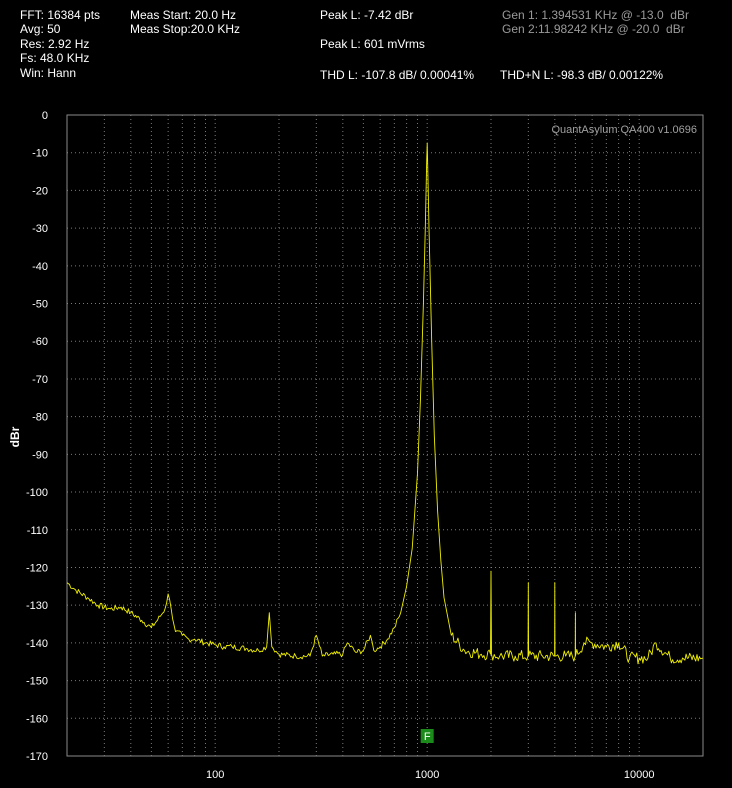 This screenshot has height=788, width=732. Describe the element at coordinates (40, 267) in the screenshot. I see `y-tick-label: -40` at that location.